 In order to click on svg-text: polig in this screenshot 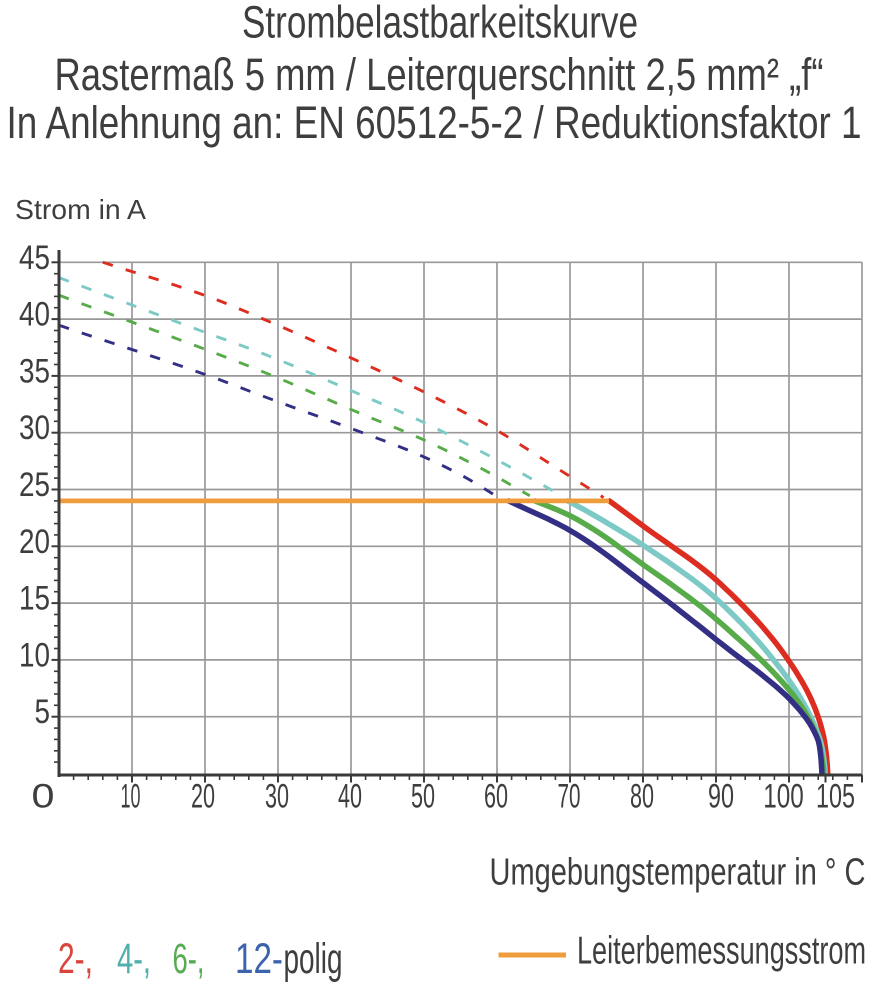, I will do `click(313, 959)`.